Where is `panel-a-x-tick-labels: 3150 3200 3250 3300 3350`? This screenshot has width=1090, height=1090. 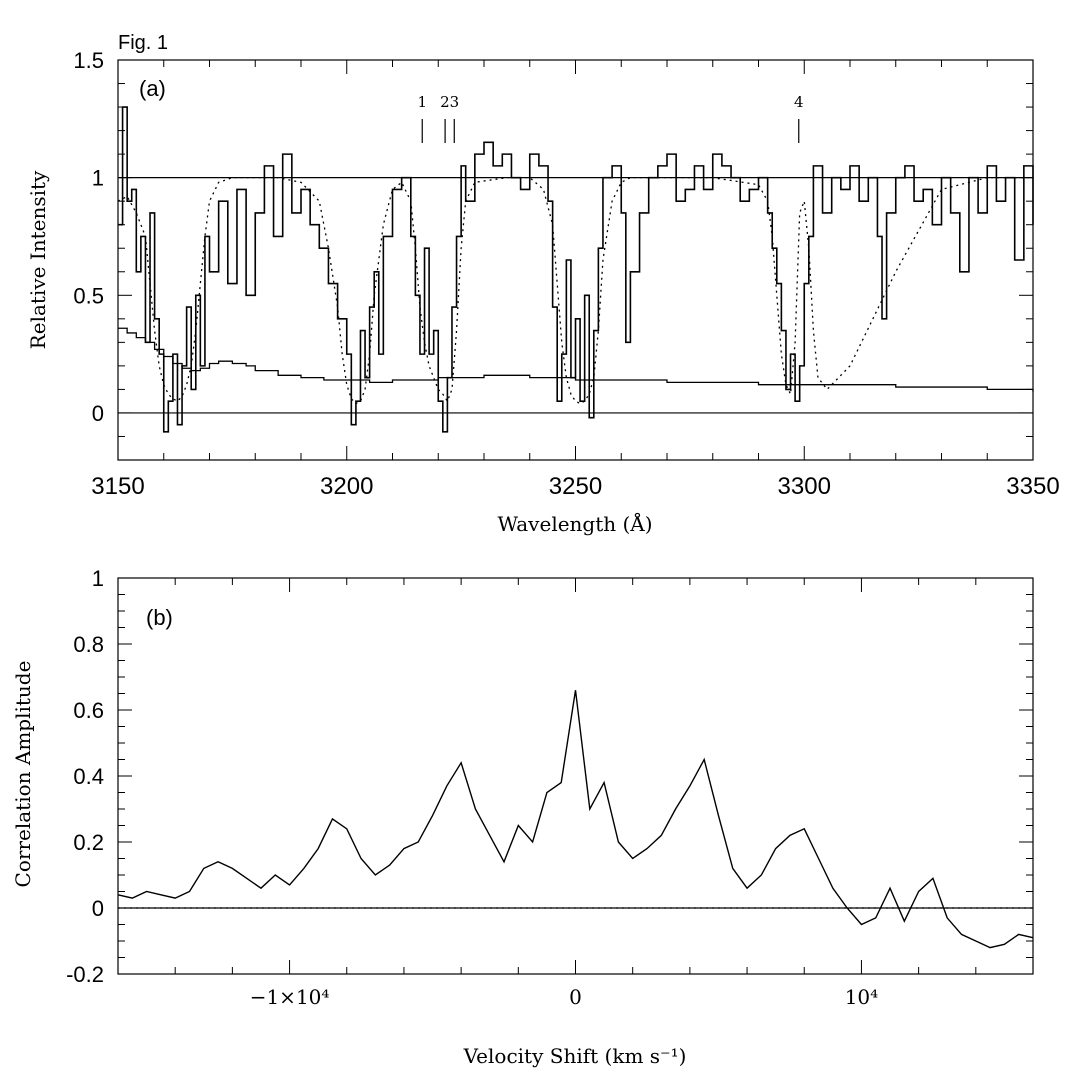 panel-a-x-tick-labels: 3150 3200 3250 3300 3350 is located at coordinates (575, 486).